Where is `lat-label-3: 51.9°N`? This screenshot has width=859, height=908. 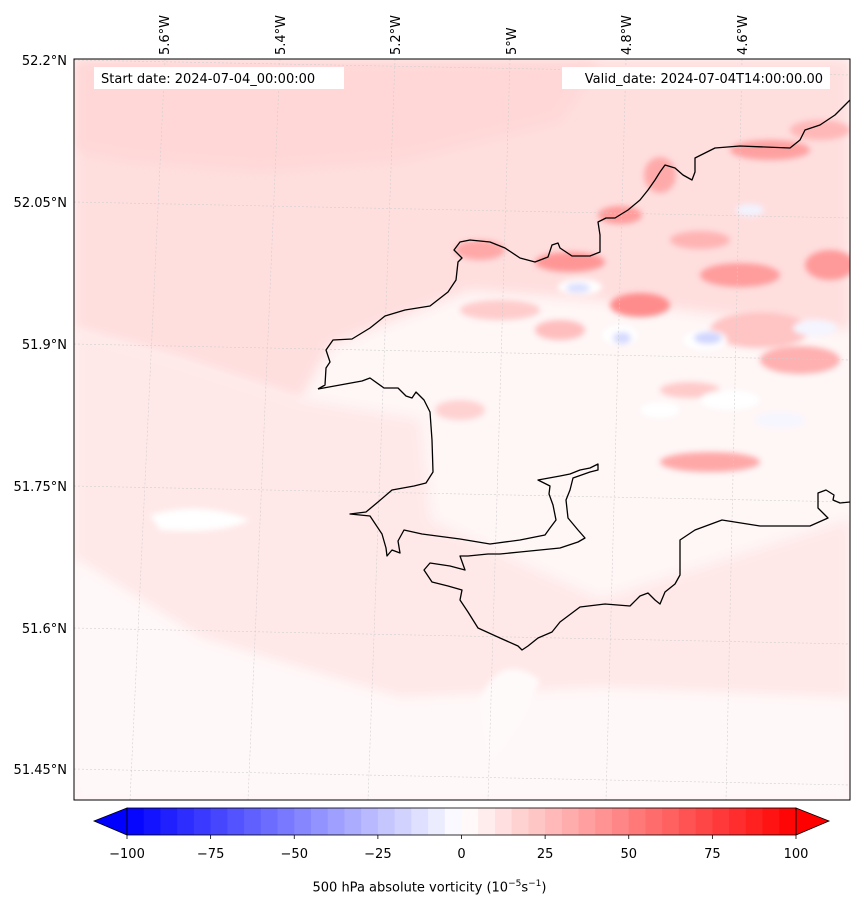
lat-label-3: 51.9°N is located at coordinates (44, 345).